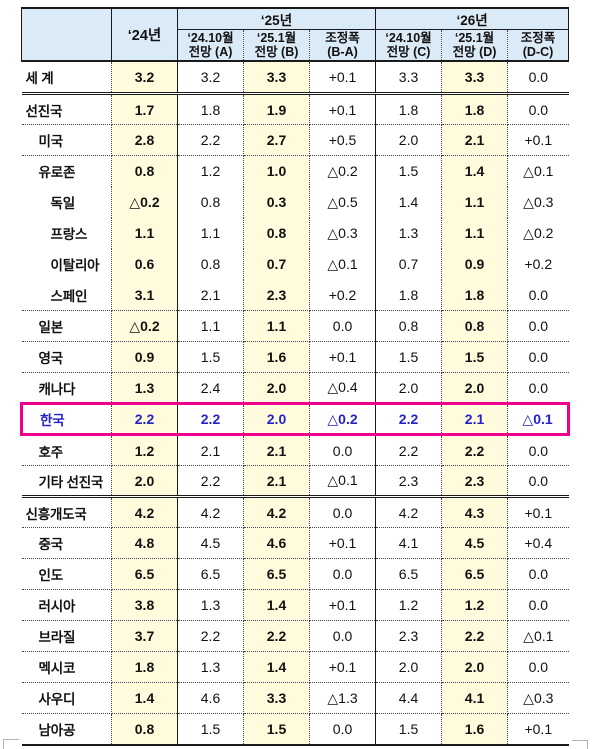  I want to click on value-cell: 1.9, so click(276, 109).